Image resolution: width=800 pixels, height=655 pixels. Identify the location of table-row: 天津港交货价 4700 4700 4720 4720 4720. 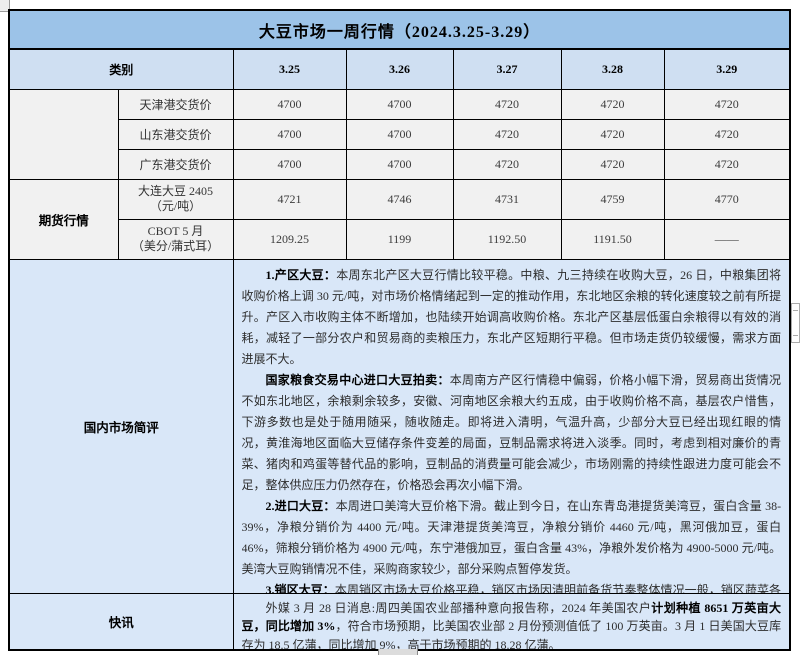
(399, 134).